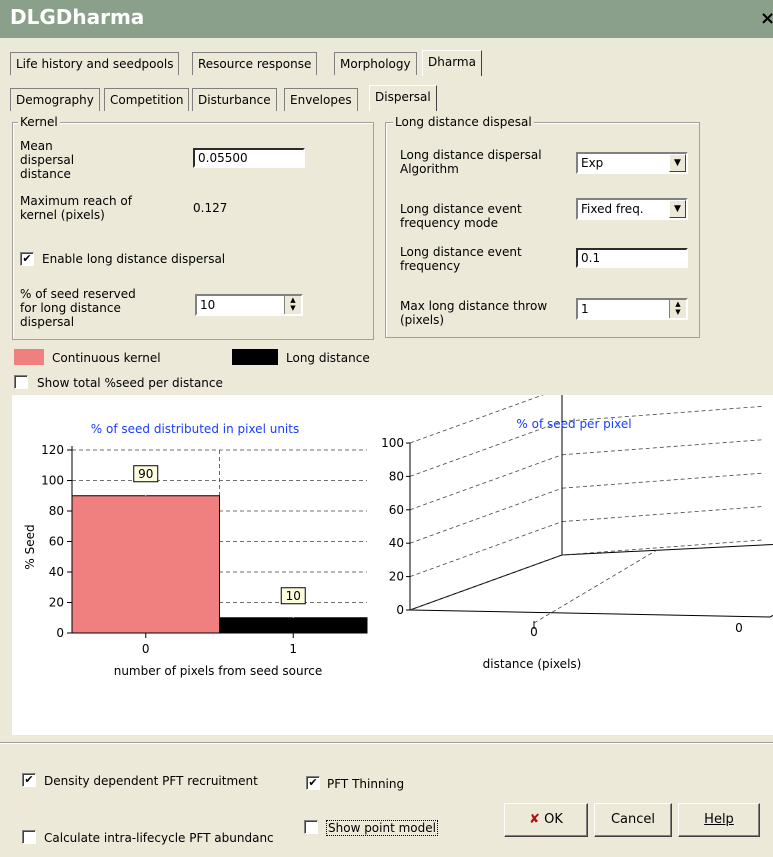 This screenshot has height=857, width=773. Describe the element at coordinates (542, 230) in the screenshot. I see `long-distance-group` at that location.